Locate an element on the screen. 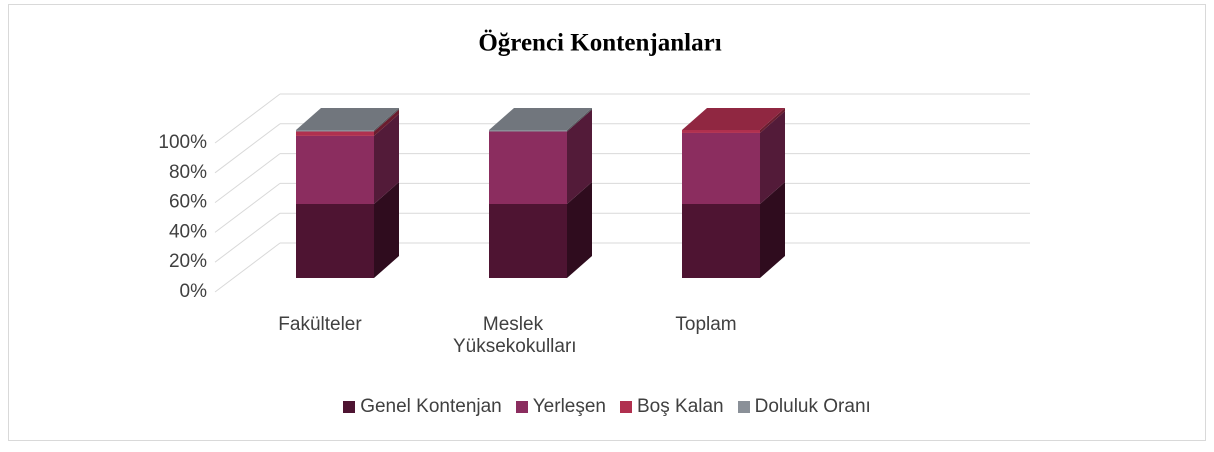 The image size is (1214, 452). y-tick-label: 100% is located at coordinates (182, 142).